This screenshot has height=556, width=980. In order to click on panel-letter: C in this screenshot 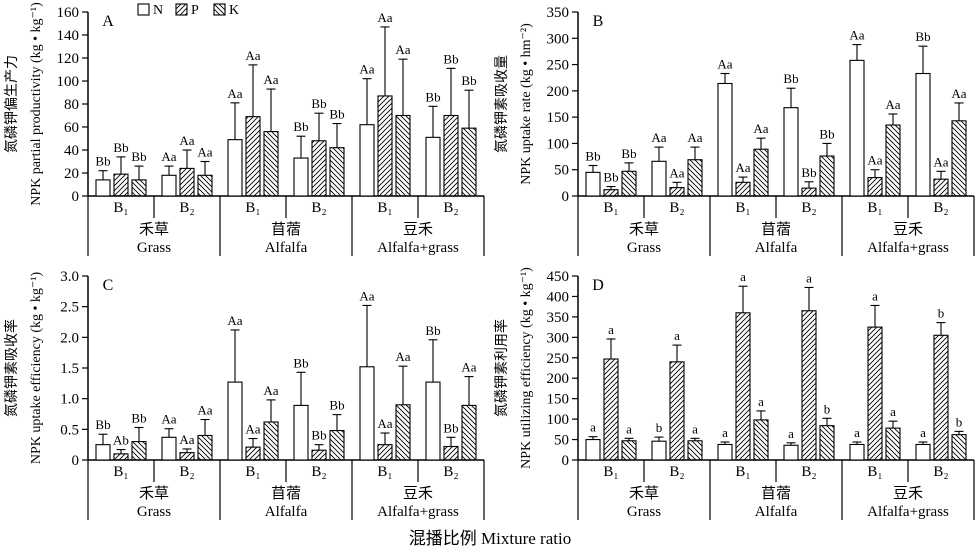, I will do `click(108, 285)`.